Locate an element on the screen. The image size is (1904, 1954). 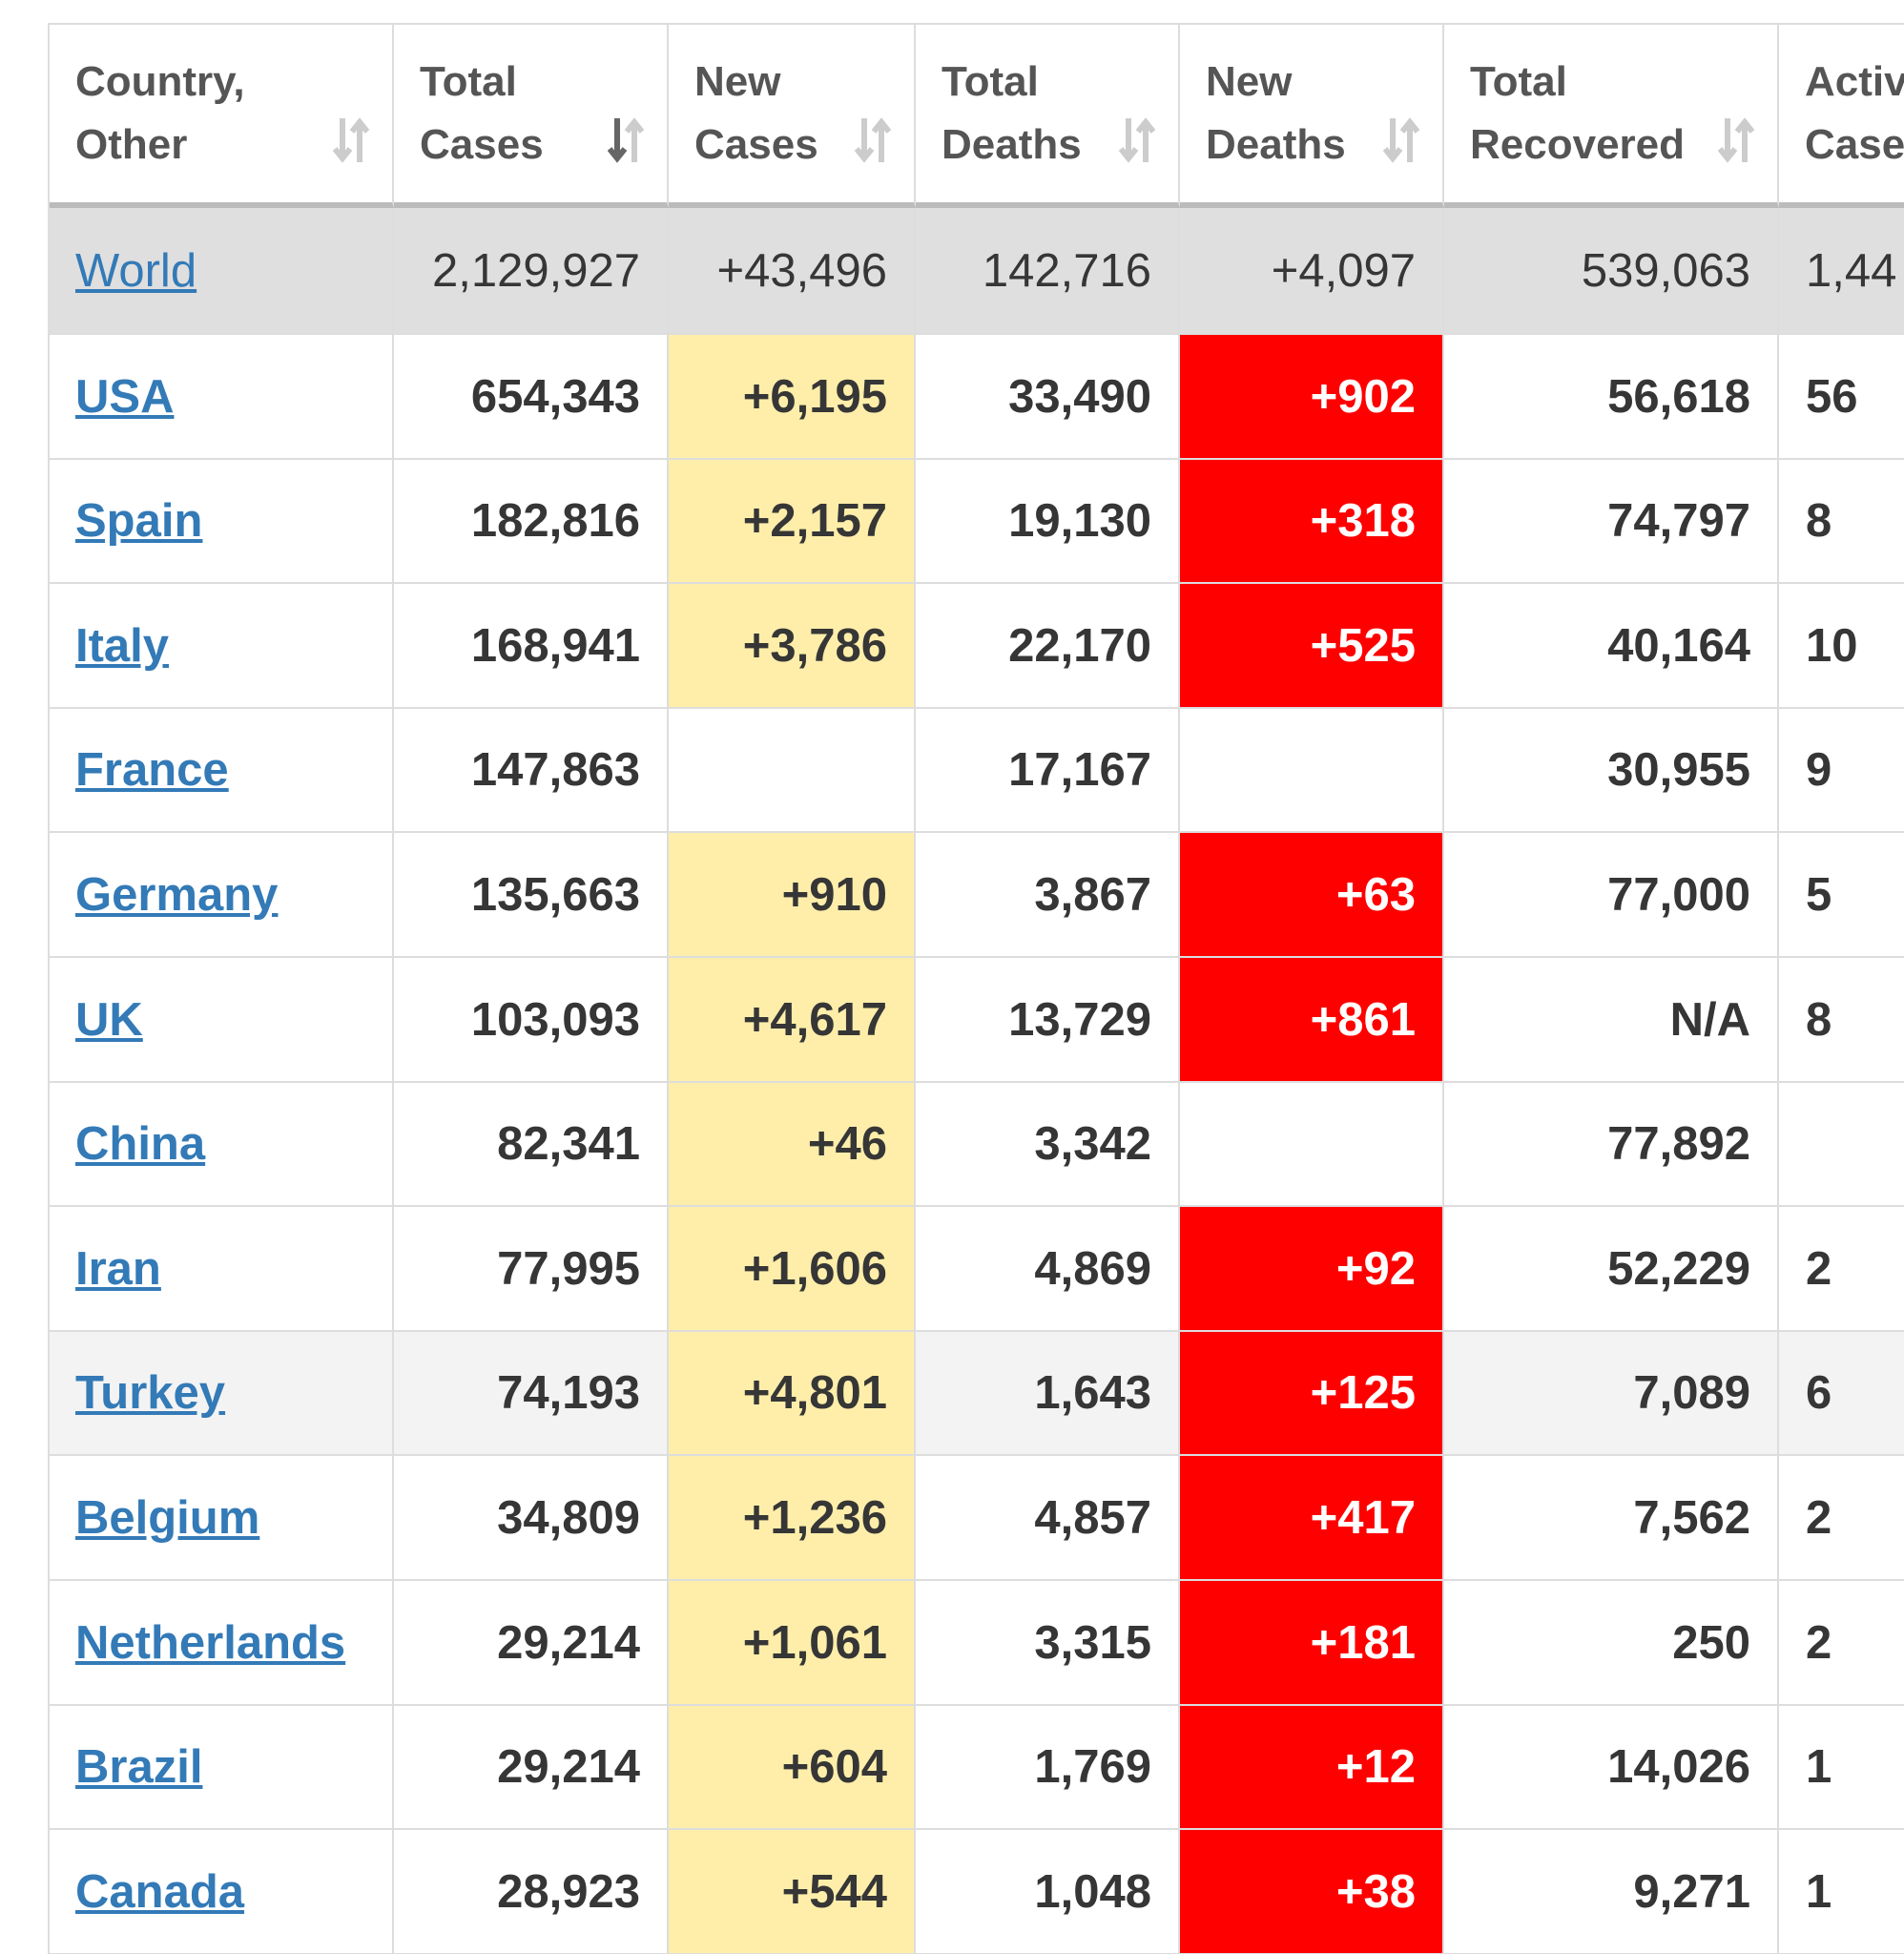
cell-value: +4,801 is located at coordinates (814, 1393).